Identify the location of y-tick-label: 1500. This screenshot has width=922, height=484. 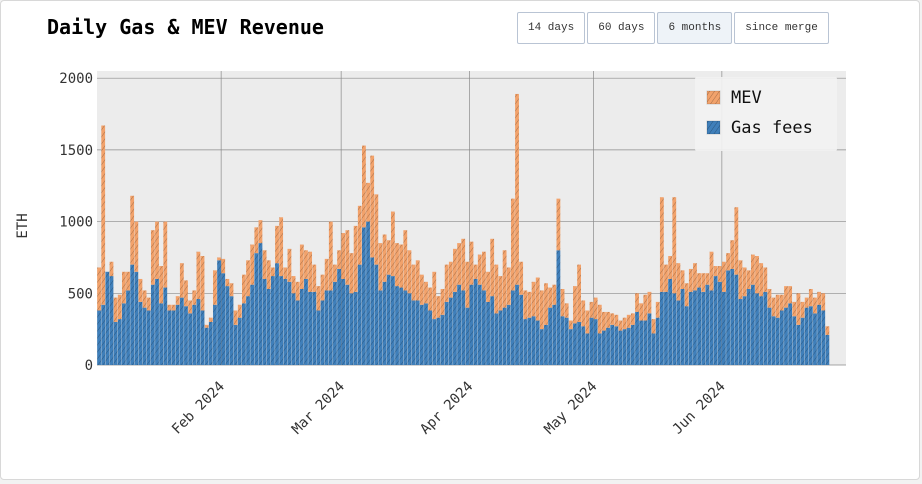
(76, 151).